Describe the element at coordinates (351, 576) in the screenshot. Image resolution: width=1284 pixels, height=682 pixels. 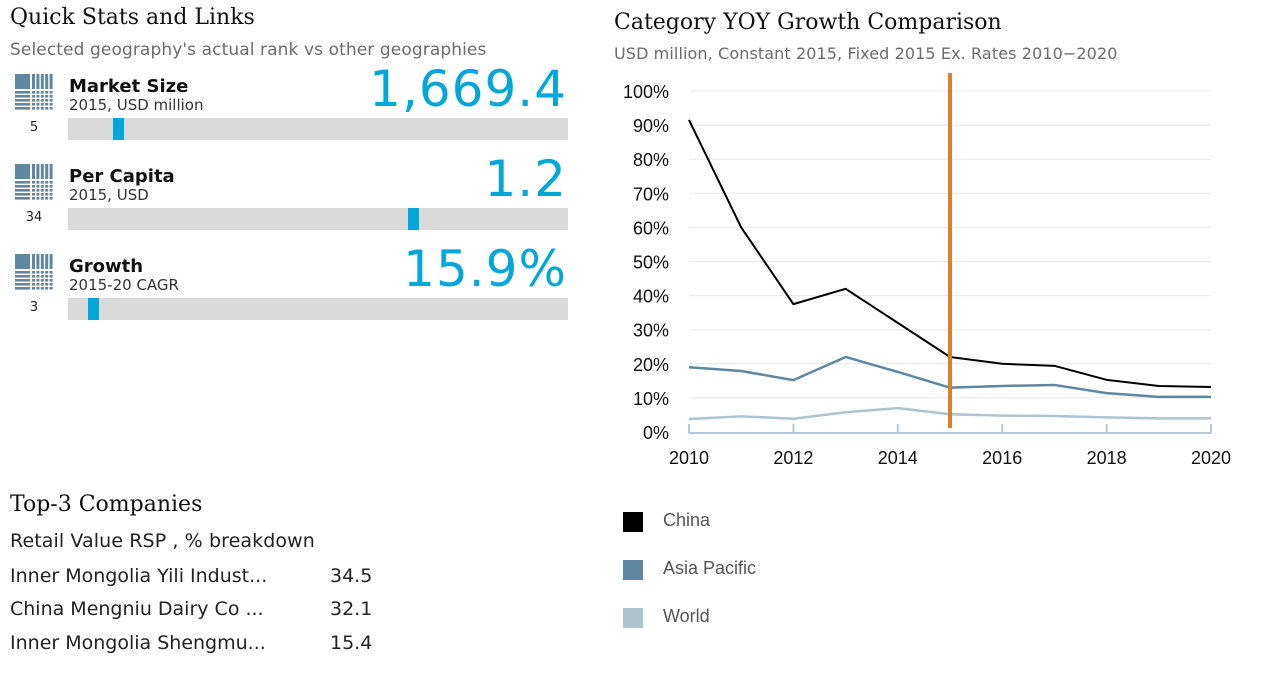
I see `company-share: 34.5` at that location.